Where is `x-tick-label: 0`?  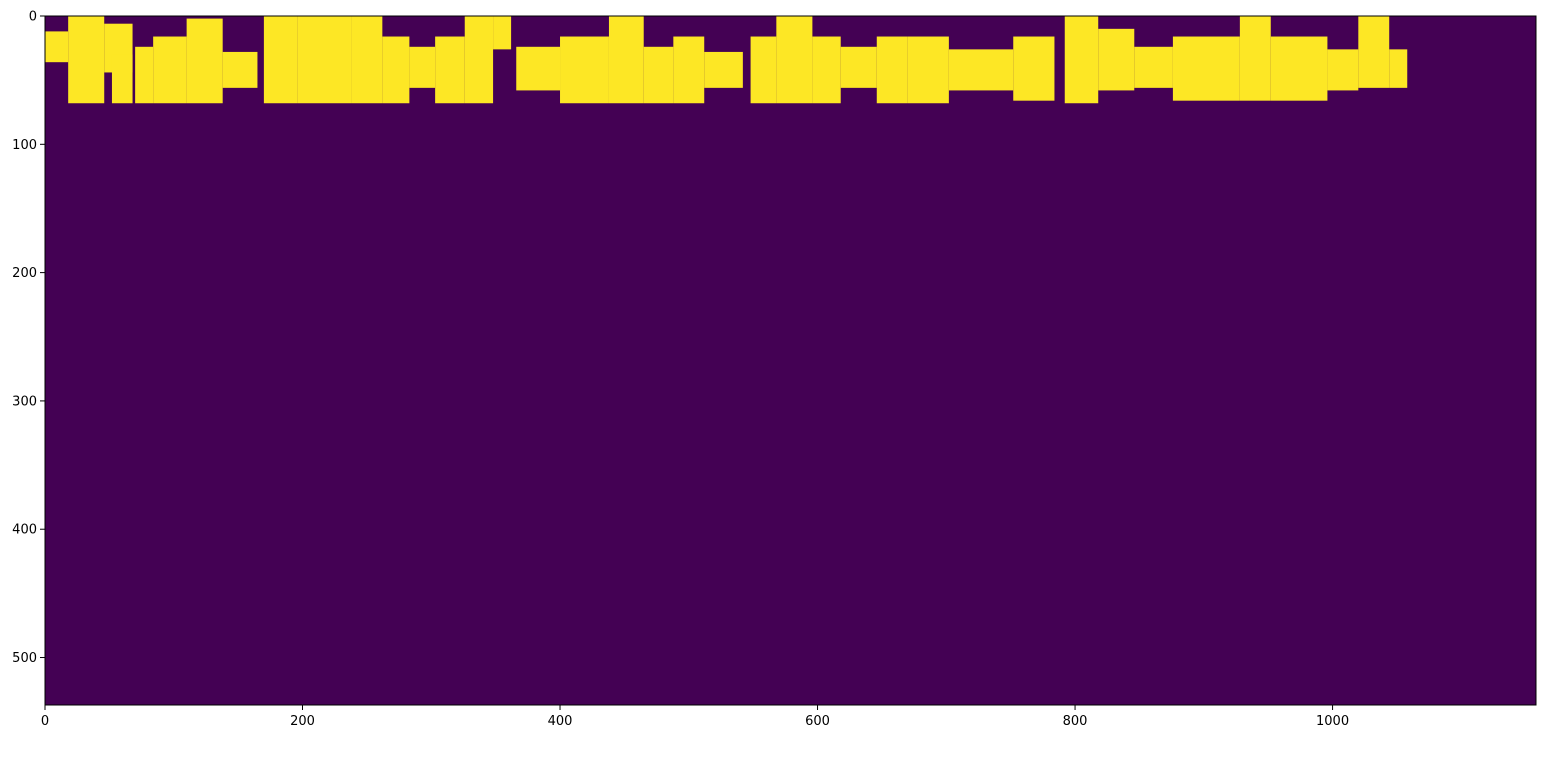 x-tick-label: 0 is located at coordinates (45, 721).